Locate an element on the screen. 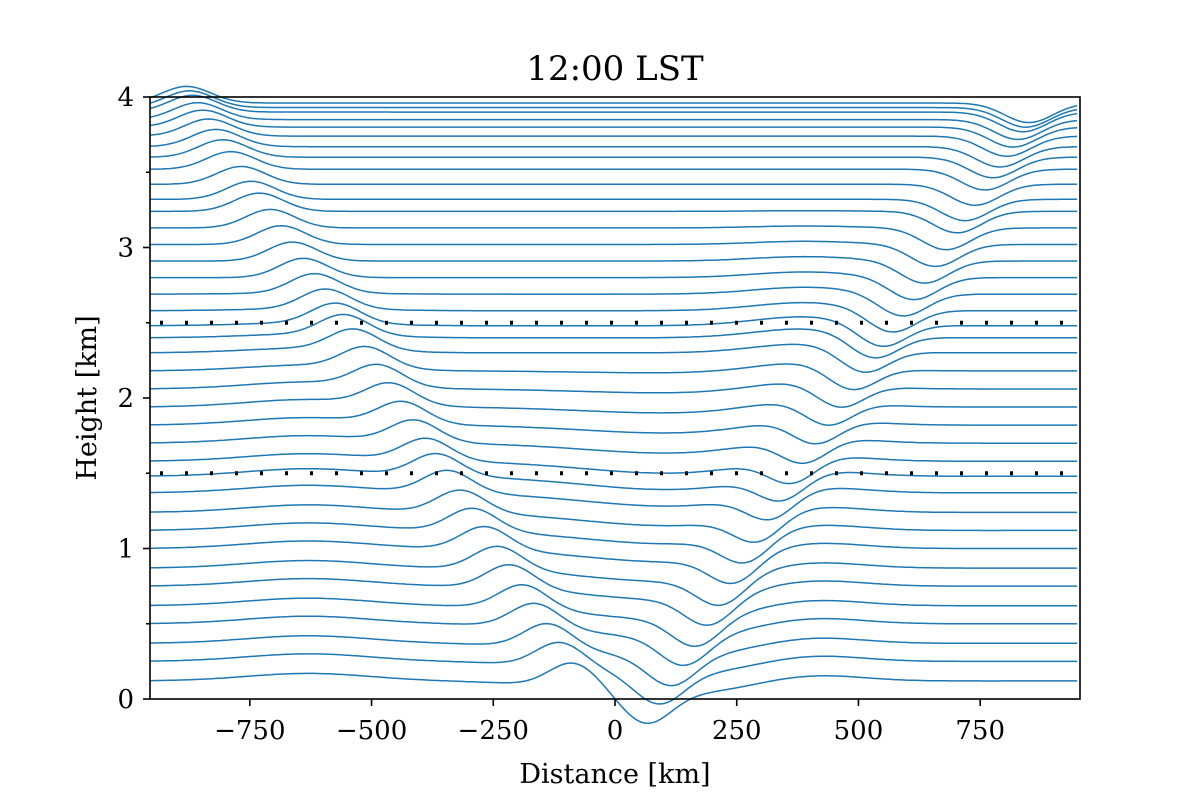 This screenshot has width=1200, height=800. y-tick-label: 2 is located at coordinates (125, 399).